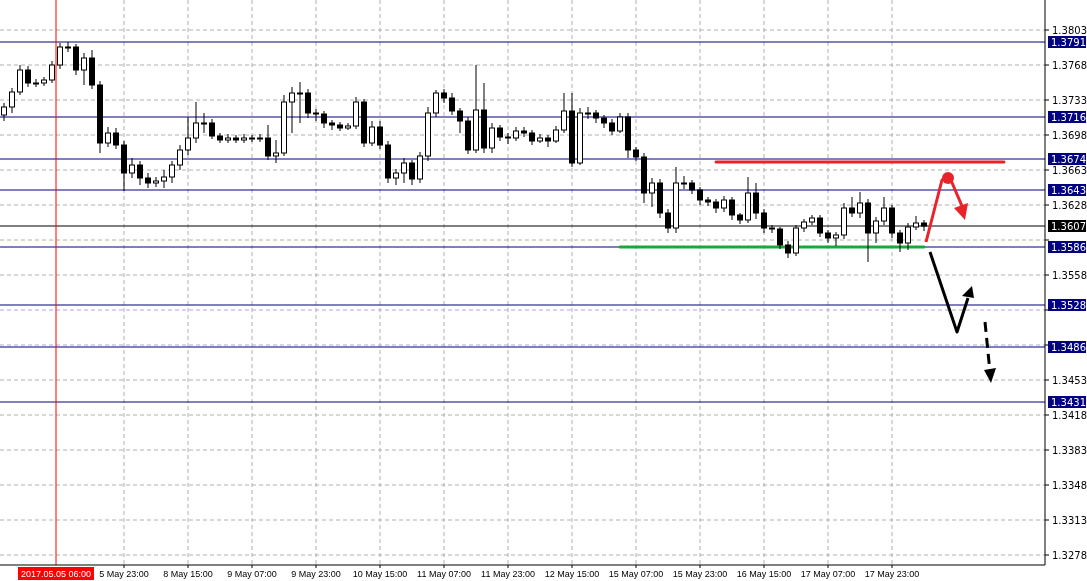  What do you see at coordinates (444, 574) in the screenshot?
I see `x-tick-label: 11 May 07:00` at bounding box center [444, 574].